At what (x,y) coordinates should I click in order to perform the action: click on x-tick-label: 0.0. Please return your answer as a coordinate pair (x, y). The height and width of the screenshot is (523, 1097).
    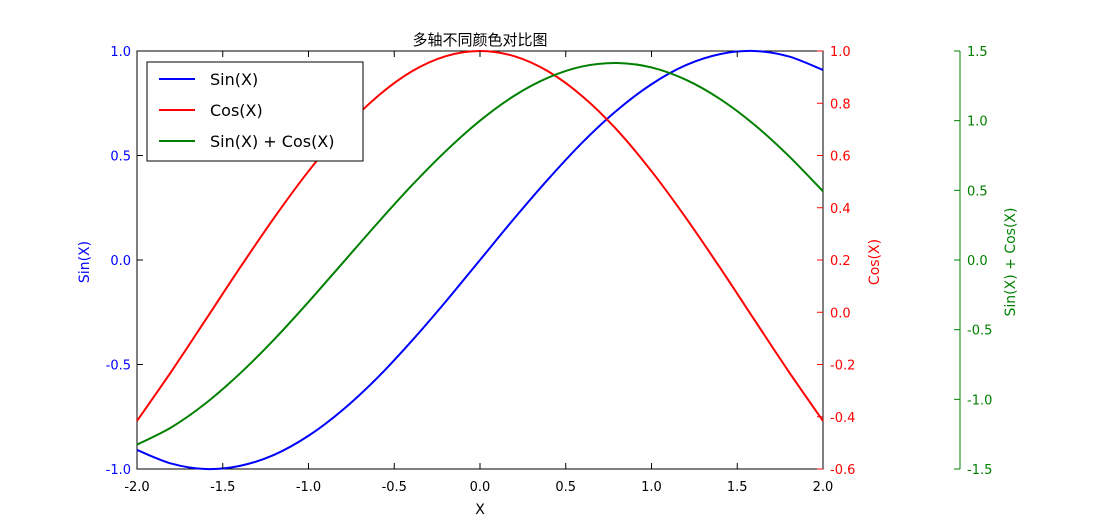
    Looking at the image, I should click on (480, 487).